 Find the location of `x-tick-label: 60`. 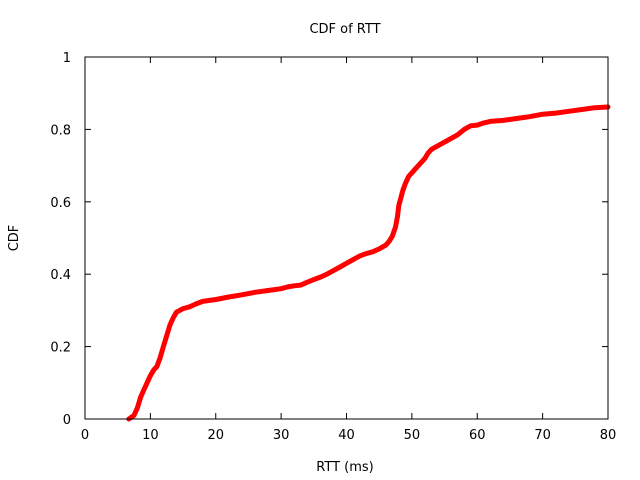

x-tick-label: 60 is located at coordinates (477, 435).